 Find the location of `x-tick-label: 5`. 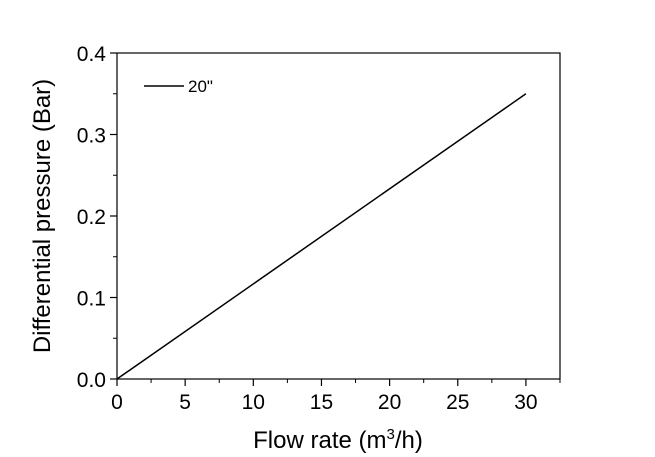

x-tick-label: 5 is located at coordinates (185, 402).